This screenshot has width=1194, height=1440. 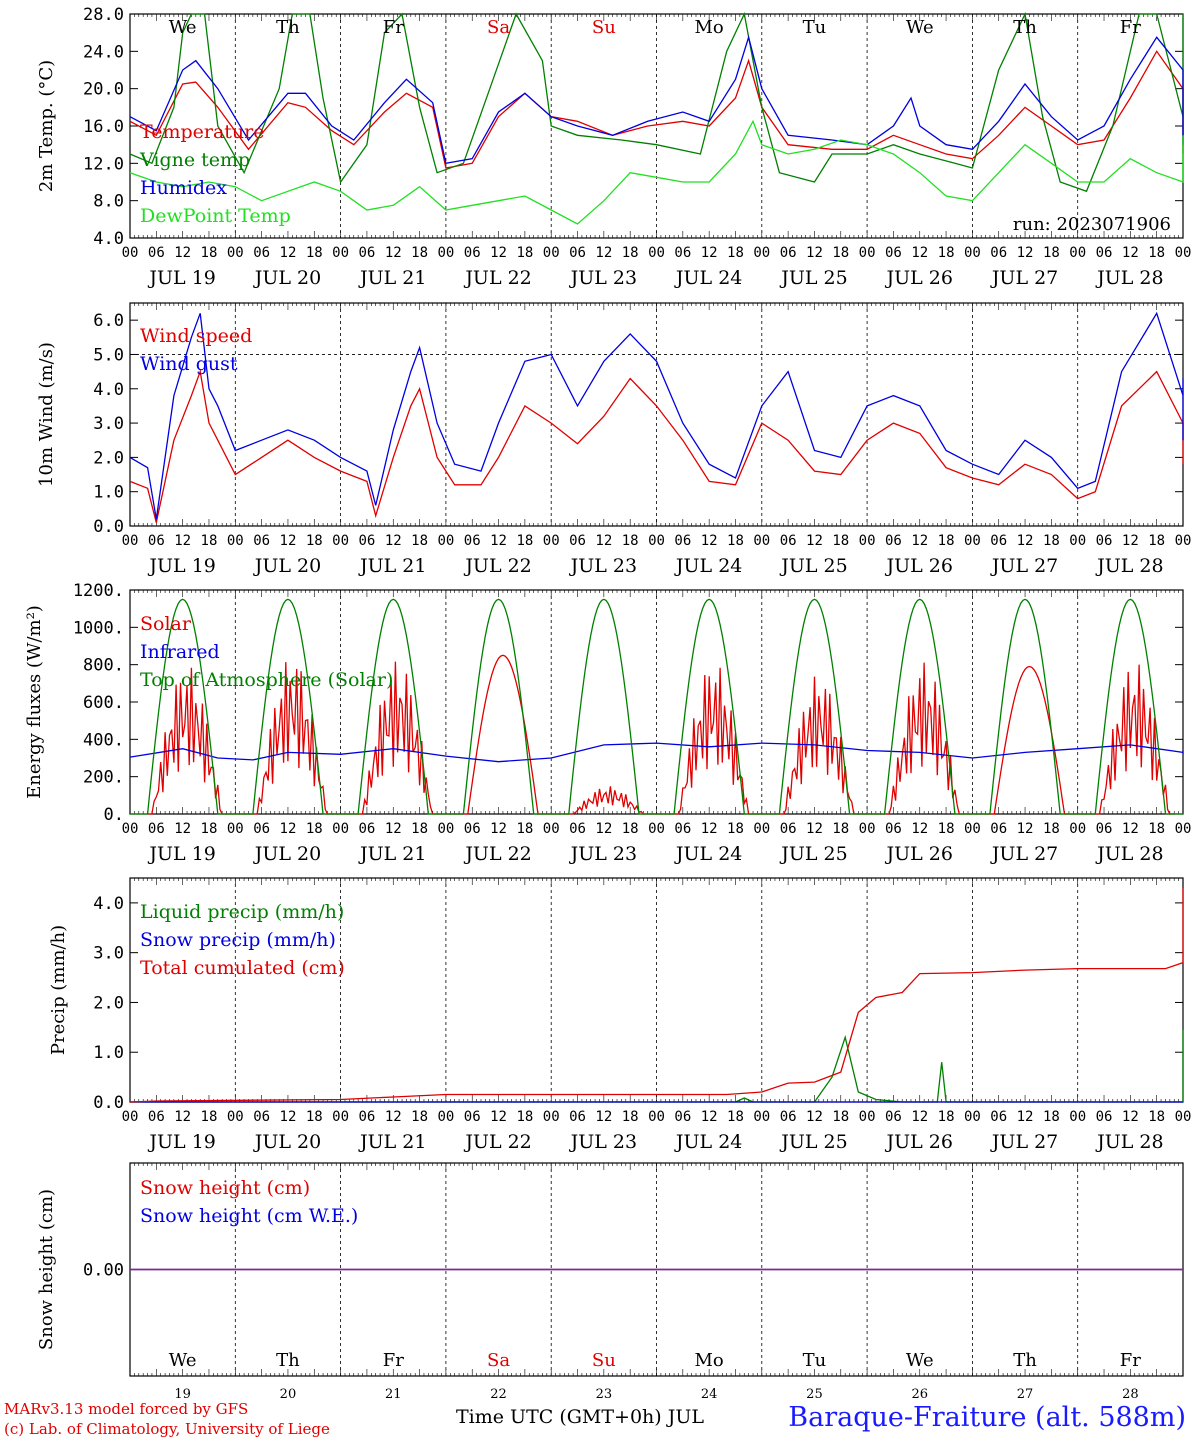 I want to click on legend-entry: DewPoint Temp, so click(x=215, y=216).